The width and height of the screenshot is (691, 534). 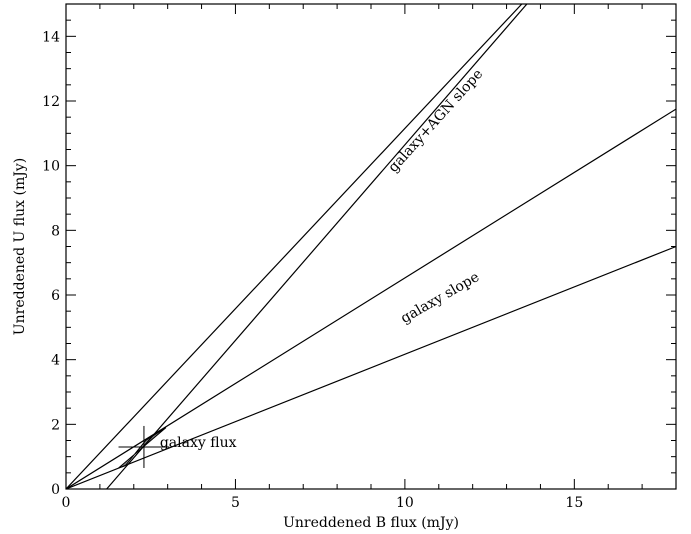 I want to click on y-axis-title: Unreddened U flux (mJy), so click(x=20, y=246).